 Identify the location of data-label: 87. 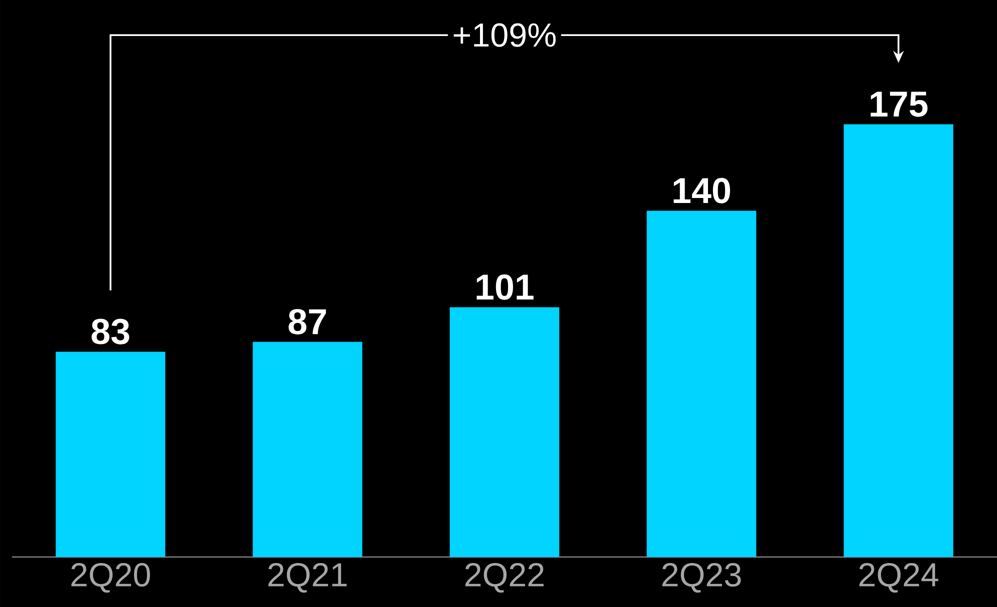
(307, 321).